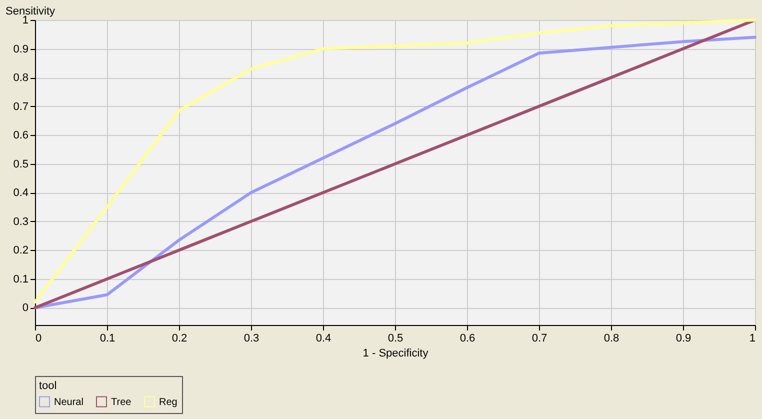 This screenshot has width=762, height=419. Describe the element at coordinates (540, 338) in the screenshot. I see `x-tick-label: 0.7` at that location.